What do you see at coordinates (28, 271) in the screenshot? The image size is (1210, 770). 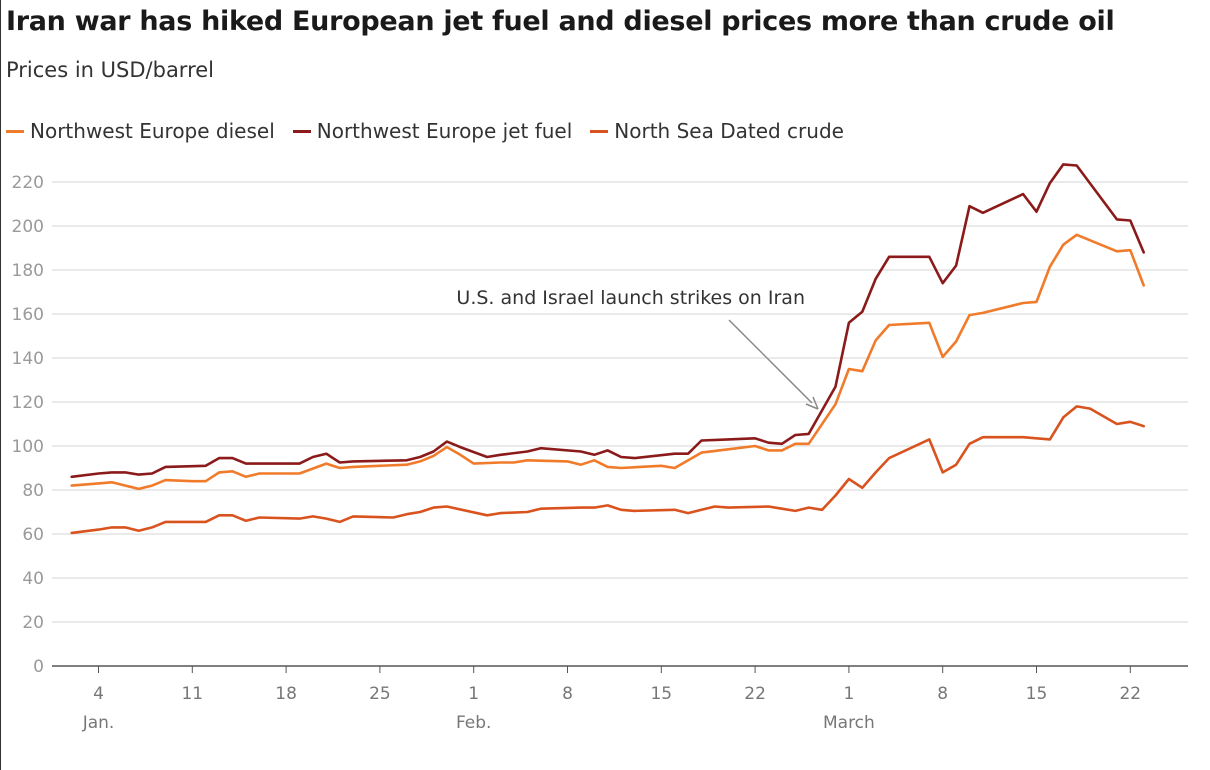 I see `y-tick-label: 180` at bounding box center [28, 271].